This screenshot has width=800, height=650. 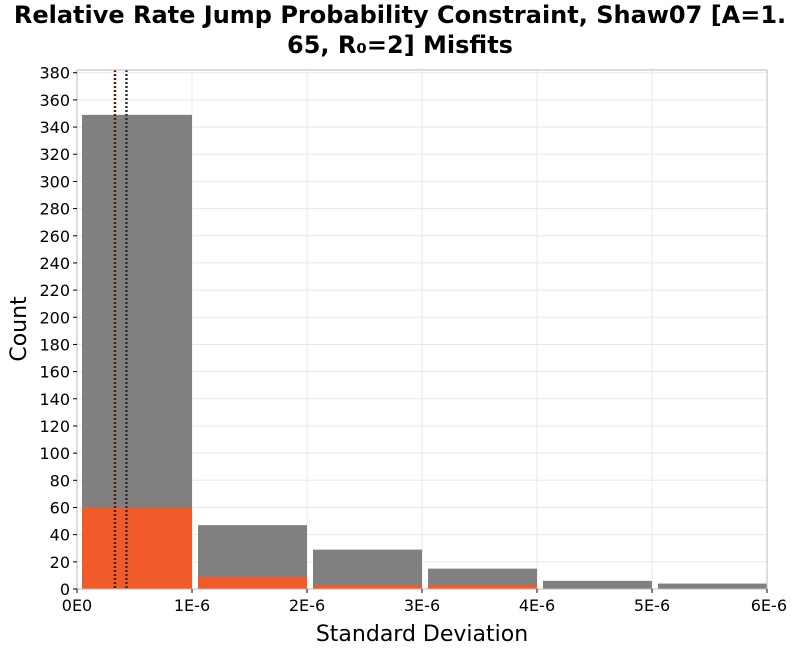 I want to click on y-tick-label-16: 320, so click(x=54, y=154).